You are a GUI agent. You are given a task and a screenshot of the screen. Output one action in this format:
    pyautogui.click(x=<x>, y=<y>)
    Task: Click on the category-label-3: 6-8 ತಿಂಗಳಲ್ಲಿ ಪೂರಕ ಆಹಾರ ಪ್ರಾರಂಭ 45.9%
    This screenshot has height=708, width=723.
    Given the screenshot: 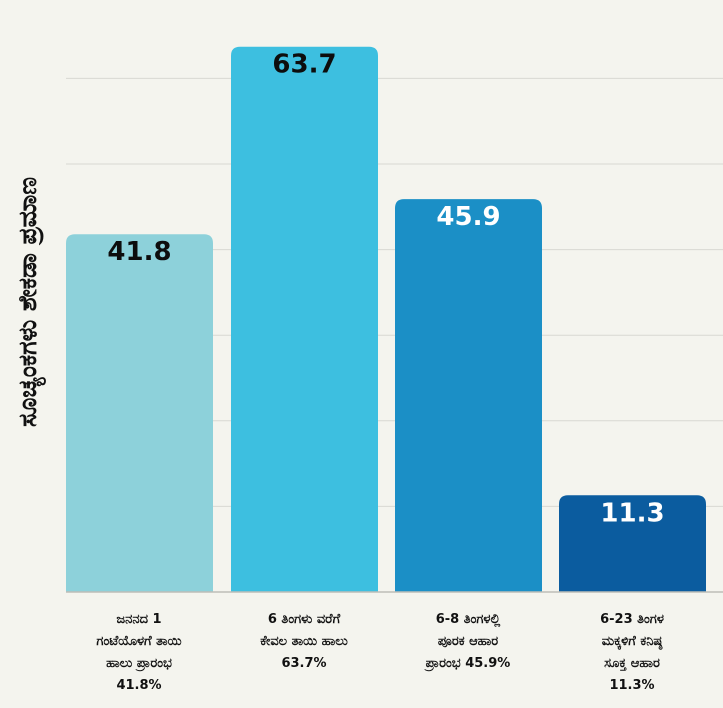 What is the action you would take?
    pyautogui.click(x=468, y=642)
    